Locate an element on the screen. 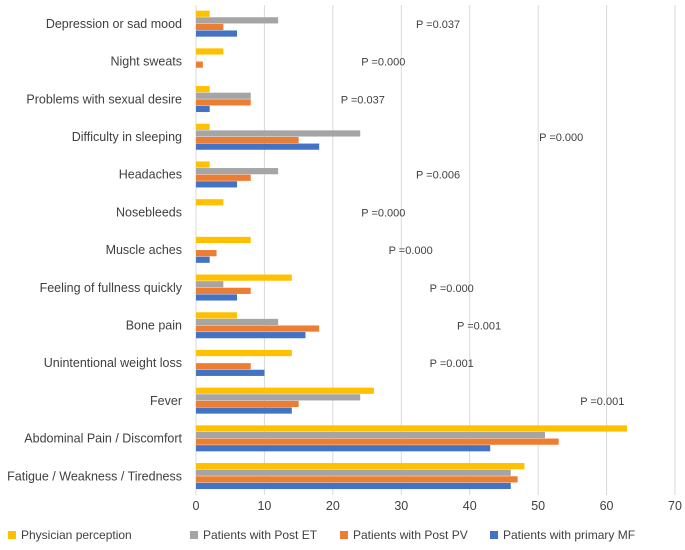 This screenshot has width=685, height=550. category-label: Muscle aches is located at coordinates (144, 250).